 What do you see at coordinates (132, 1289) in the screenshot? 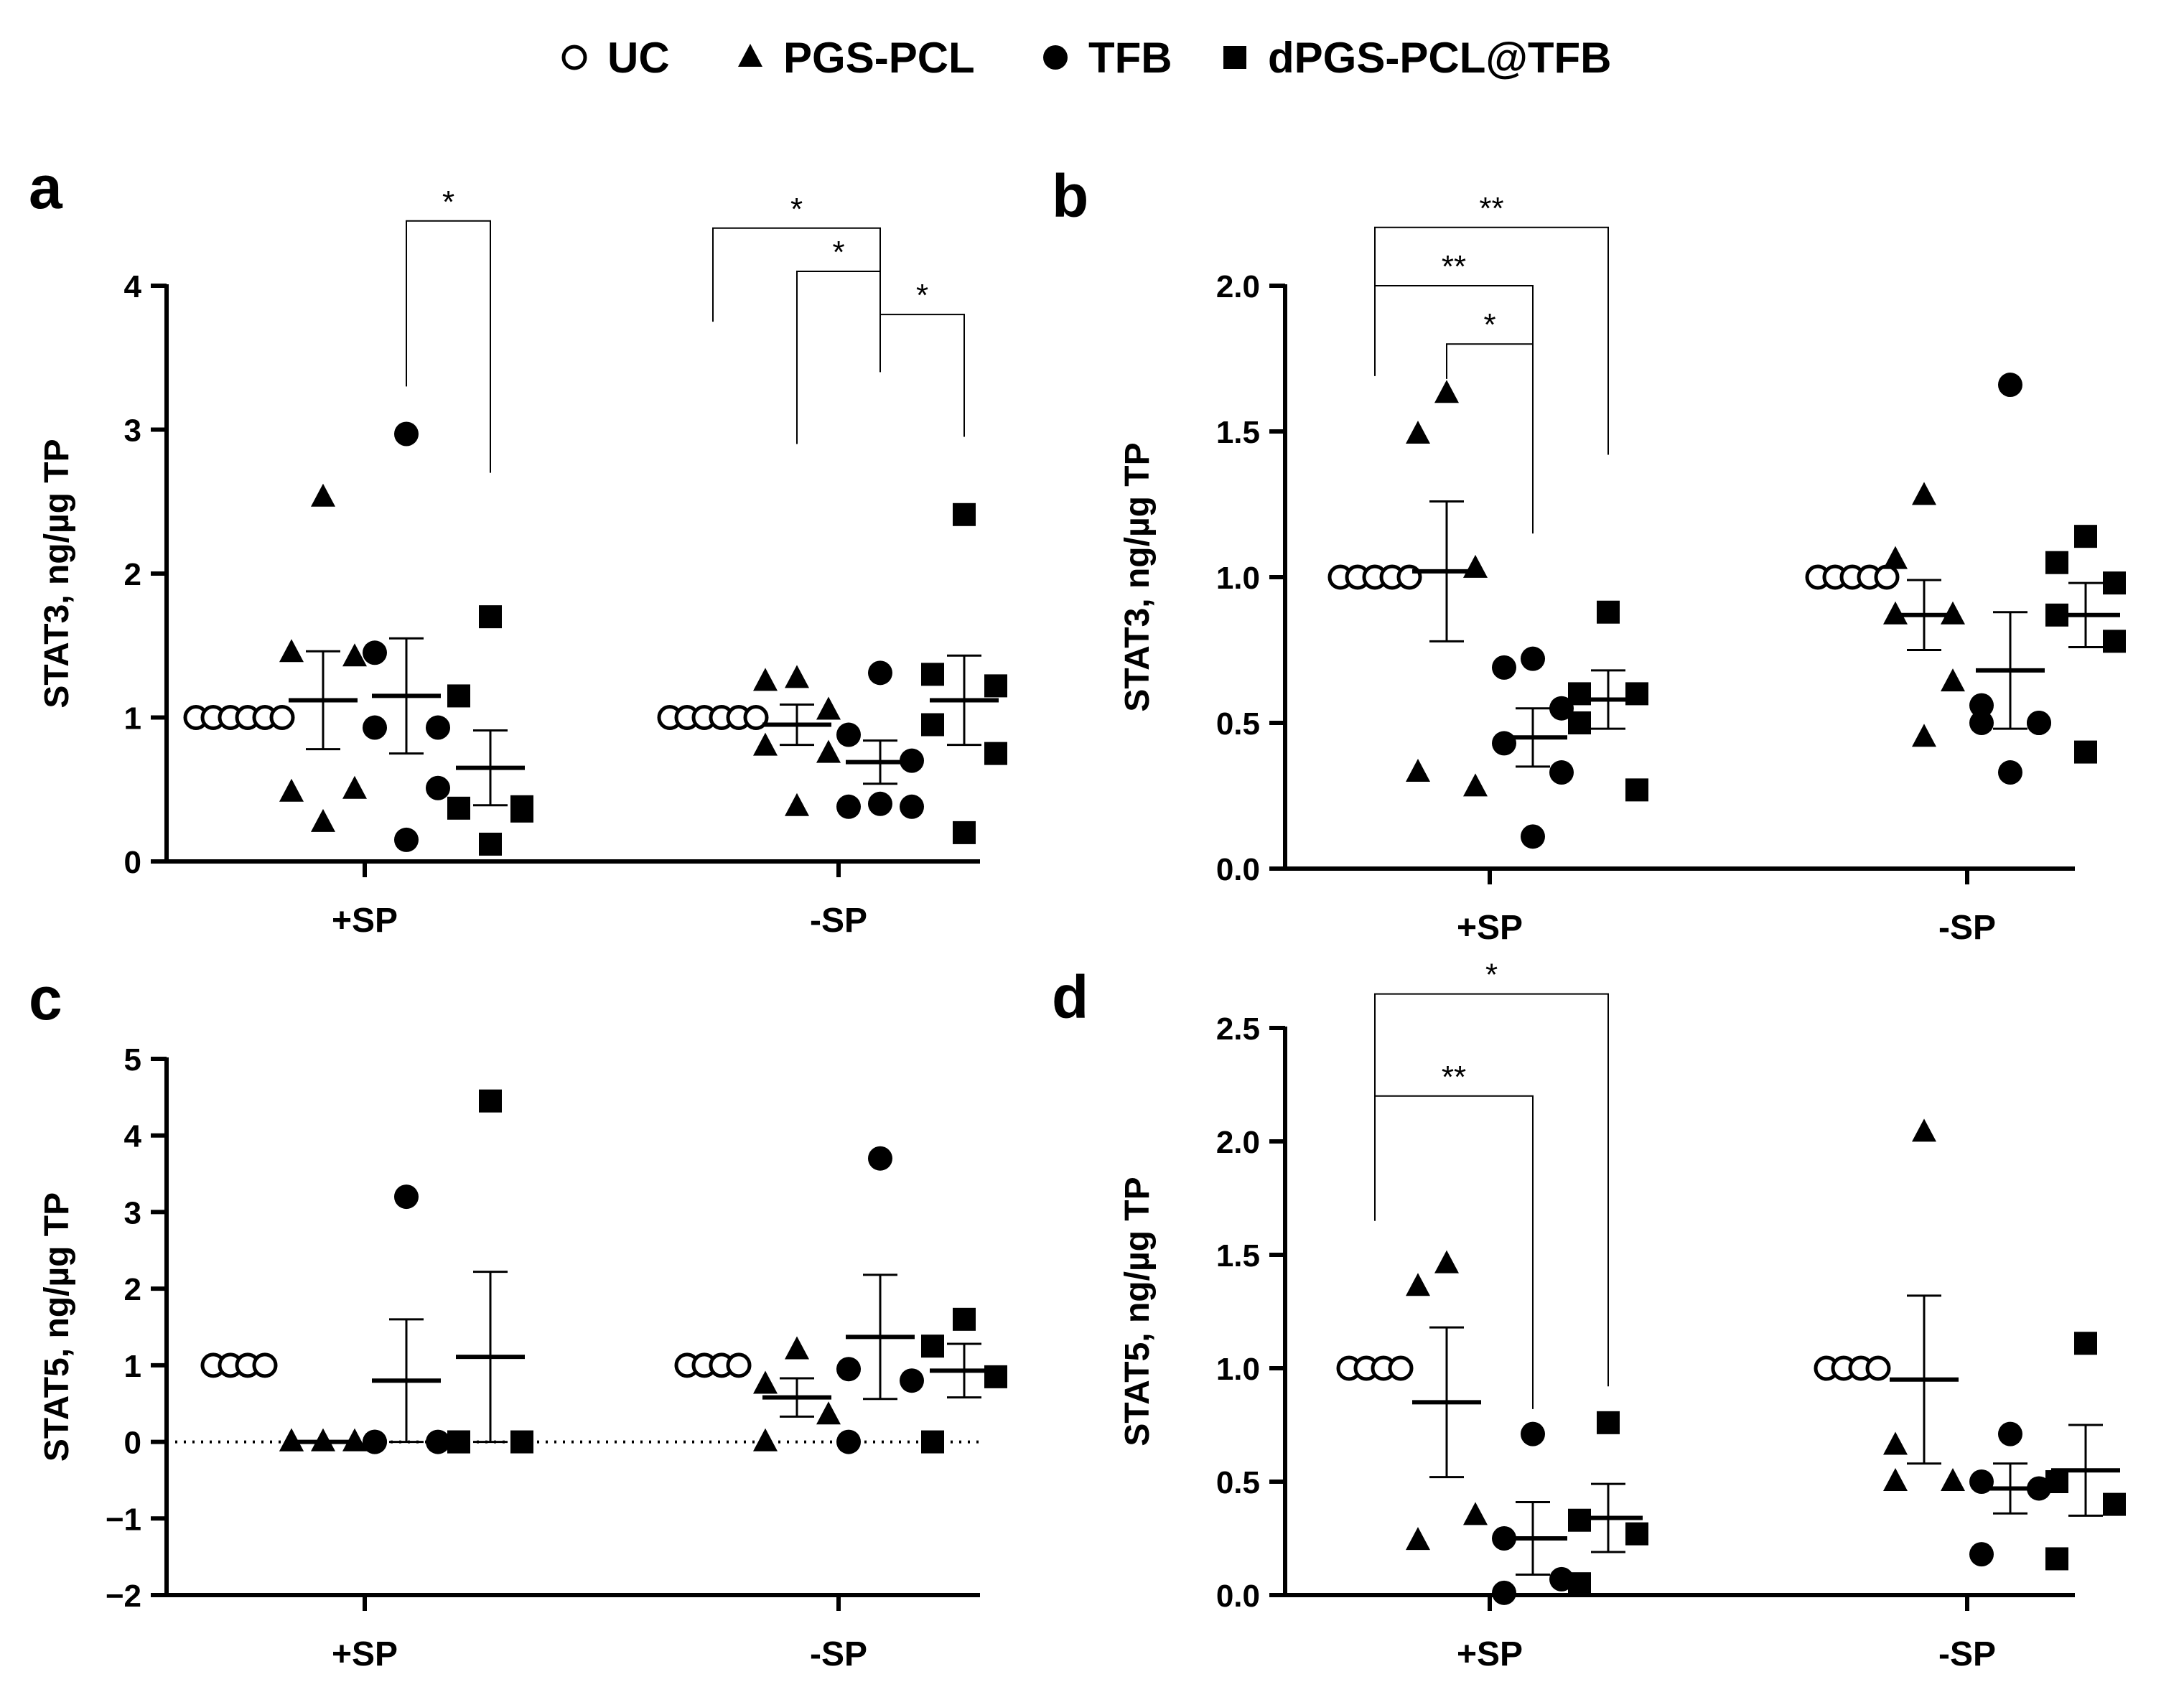
I see `y-tick-label: 2` at bounding box center [132, 1289].